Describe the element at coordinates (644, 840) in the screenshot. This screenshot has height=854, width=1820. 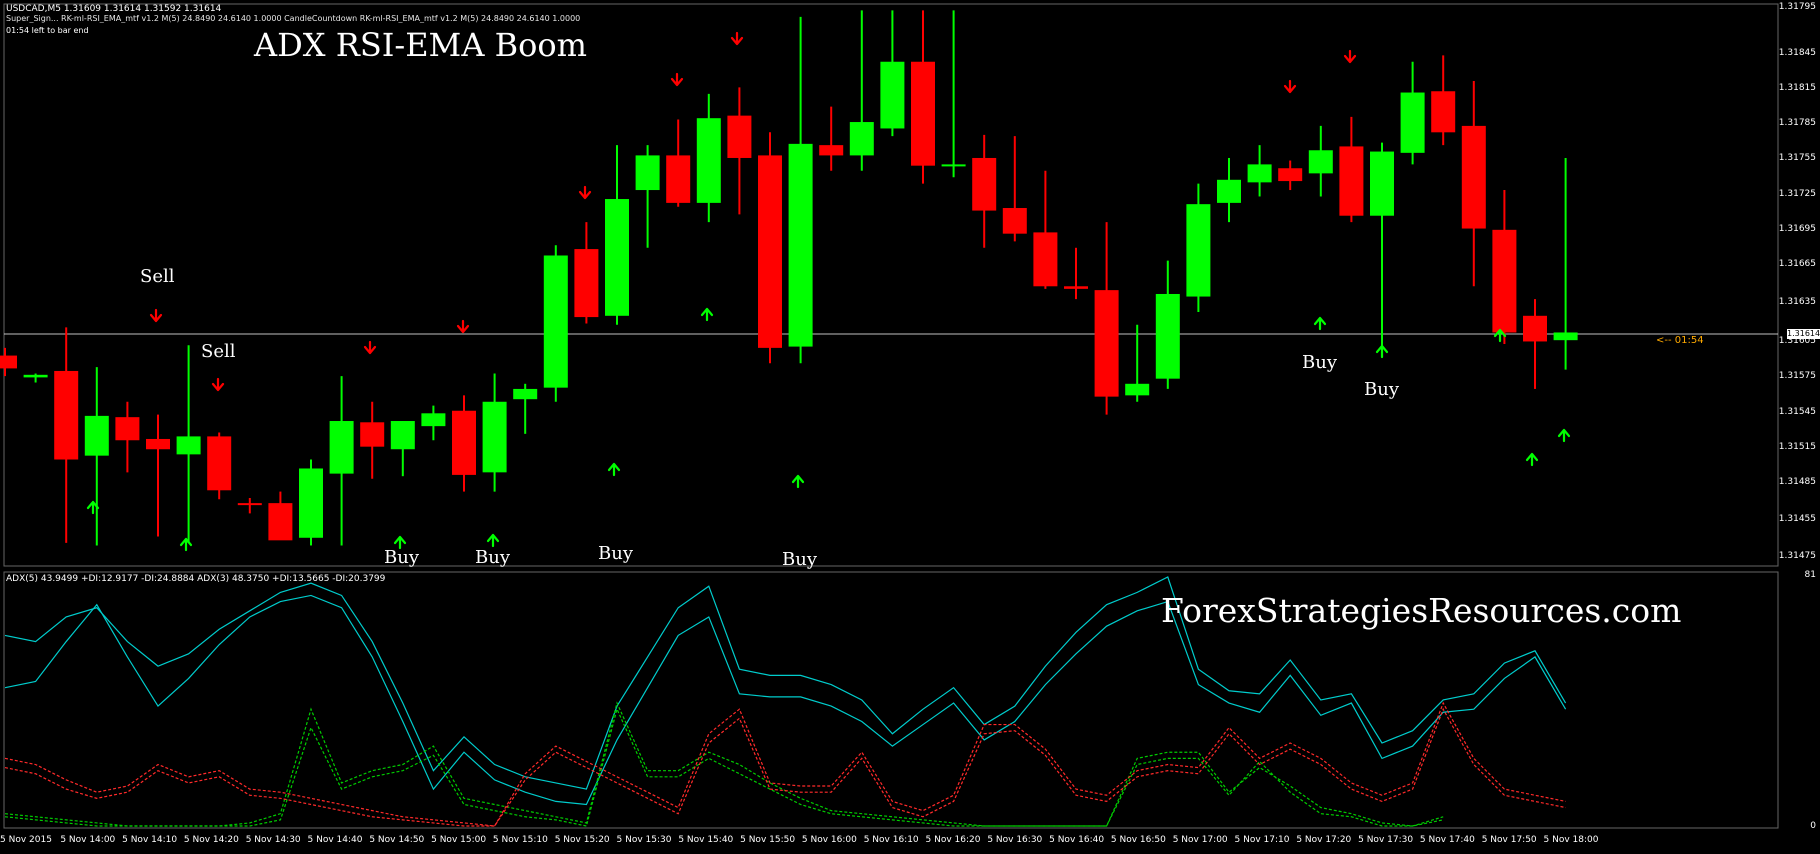
I see `time-tick: 5 Nov 15:30` at that location.